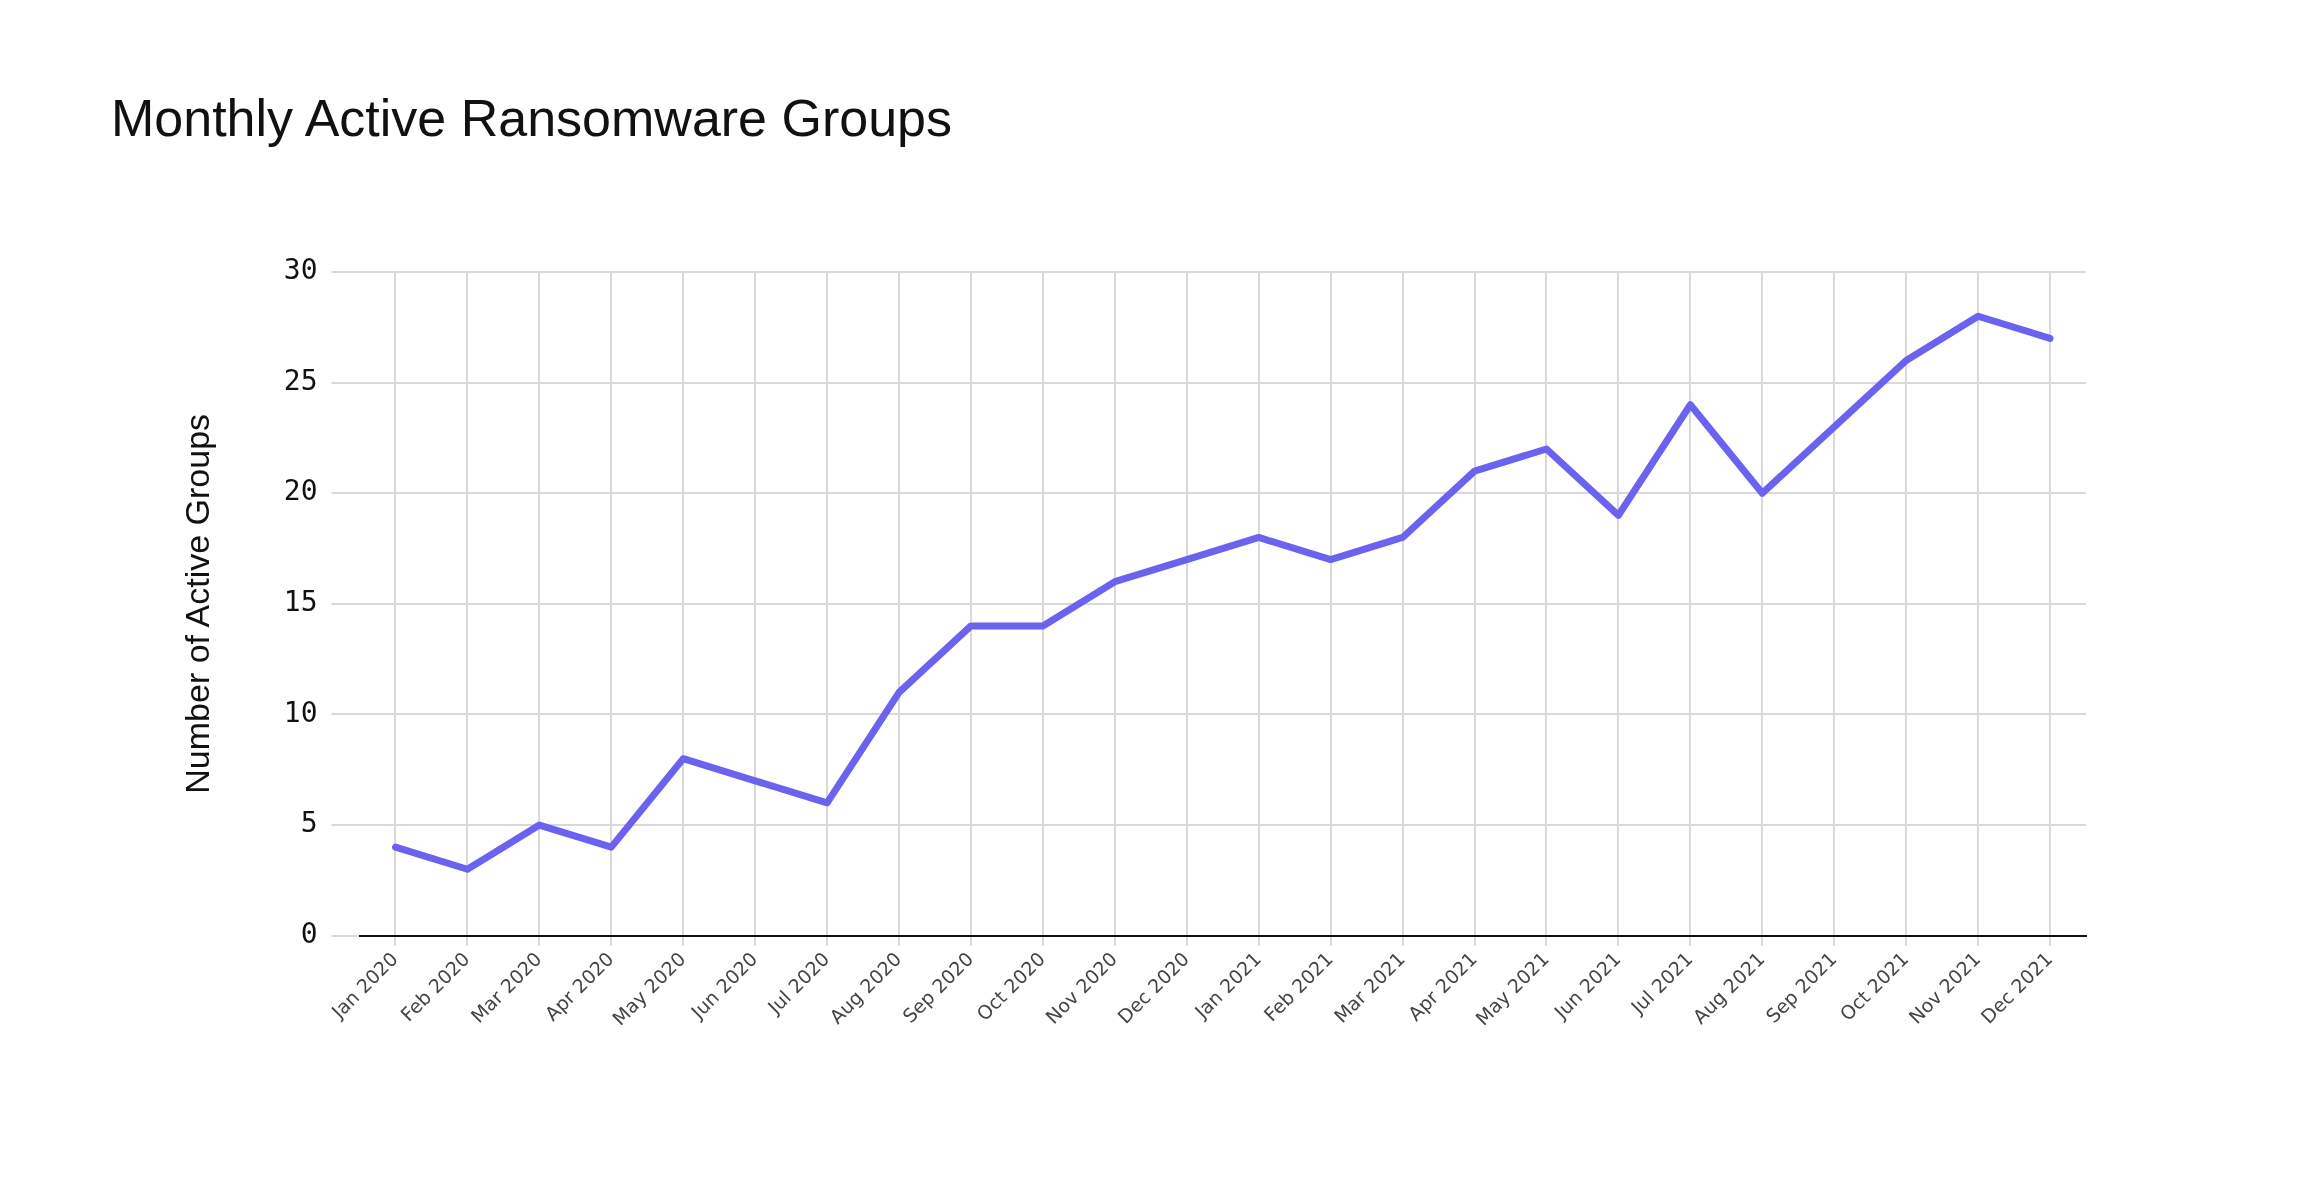 Image resolution: width=2318 pixels, height=1184 pixels. What do you see at coordinates (300, 712) in the screenshot?
I see `y-tick-label: 10` at bounding box center [300, 712].